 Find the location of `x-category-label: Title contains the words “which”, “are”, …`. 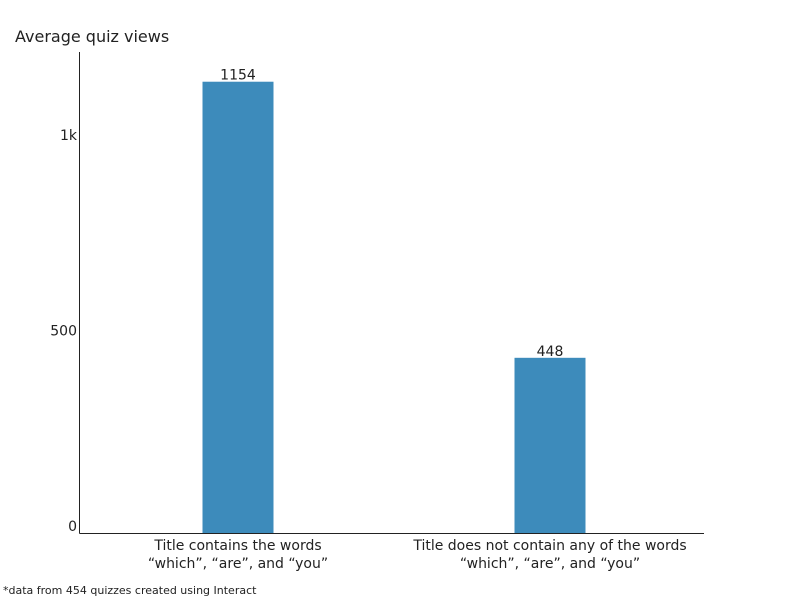

x-category-label: Title contains the words “which”, “are”, … is located at coordinates (238, 555).